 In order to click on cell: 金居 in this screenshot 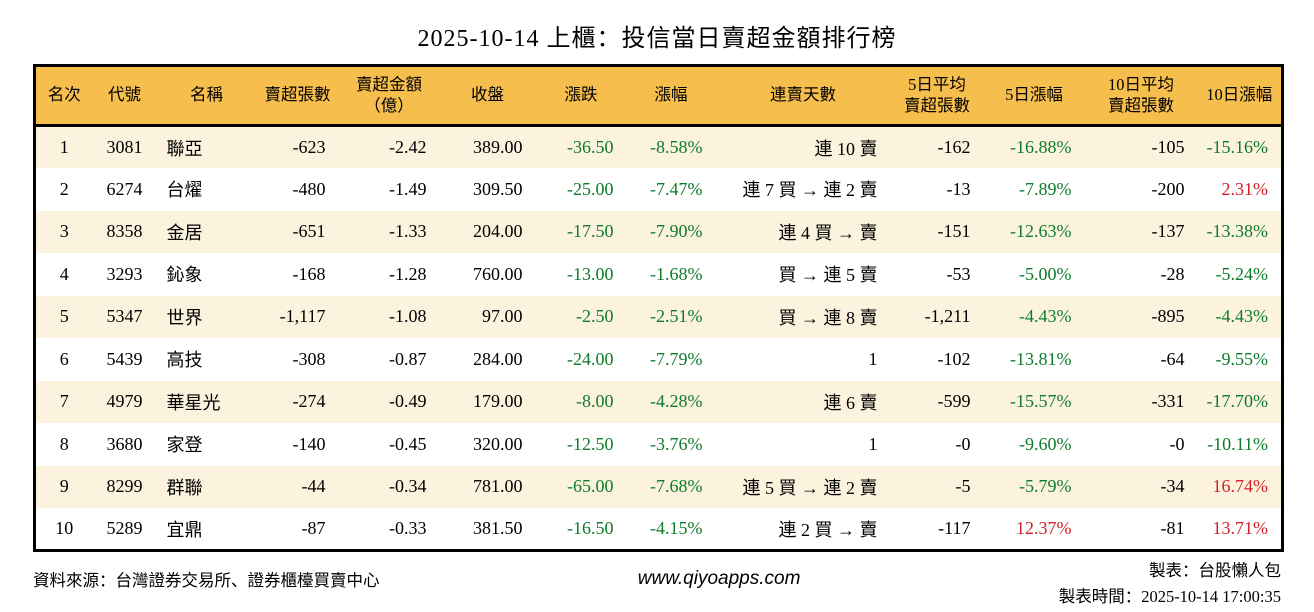, I will do `click(184, 232)`.